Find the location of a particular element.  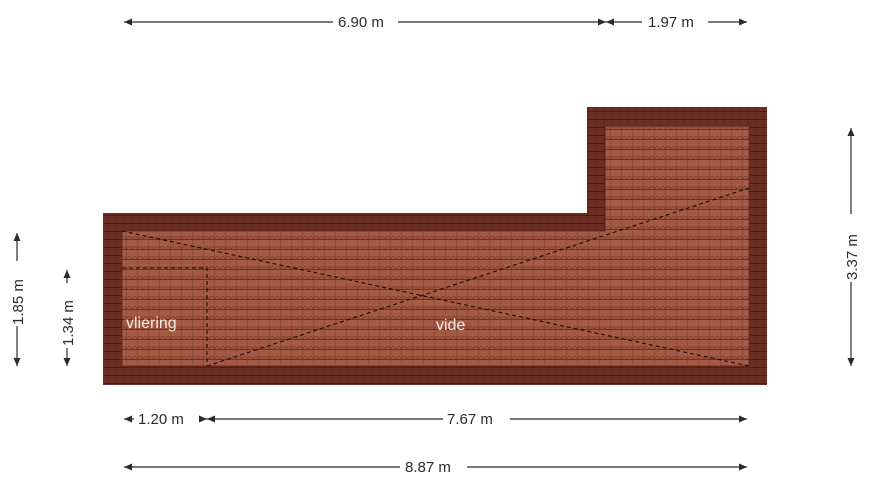

dimension-bottom-left: 1.20 m is located at coordinates (165, 419).